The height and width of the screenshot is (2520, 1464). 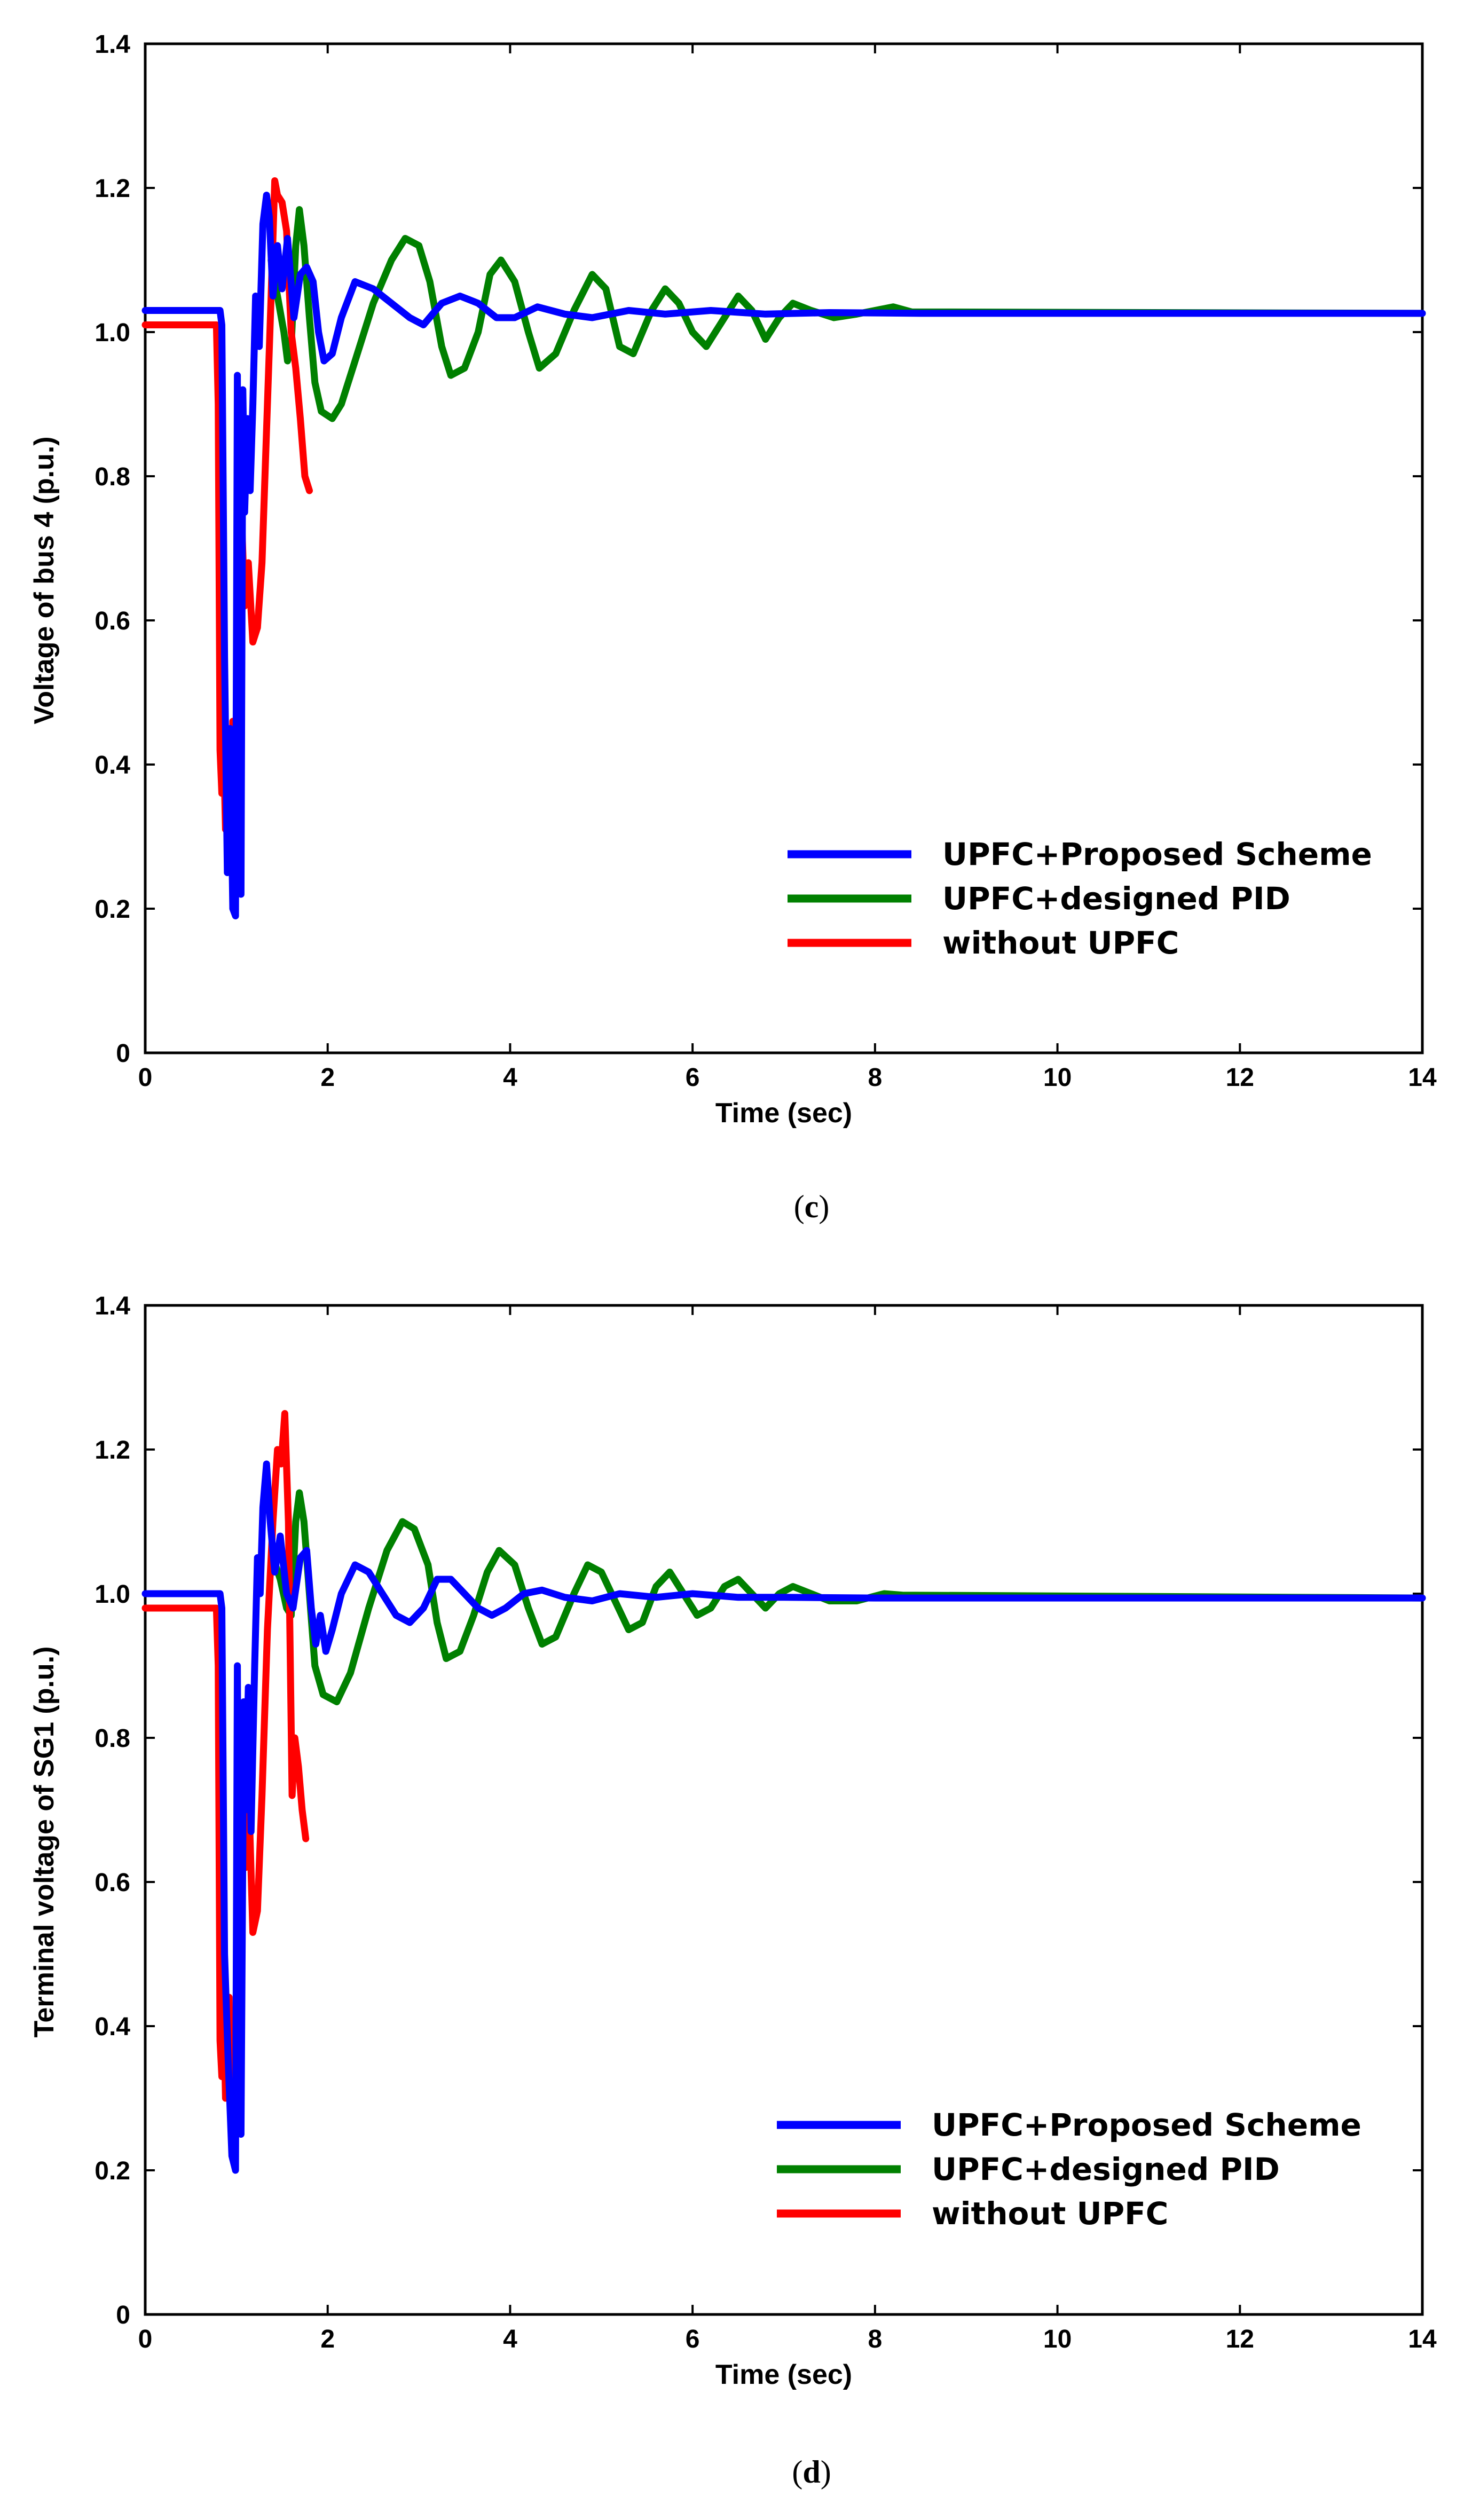 What do you see at coordinates (44, 1842) in the screenshot?
I see `y-axis-label: Terminal voltage of SG1 (p.u.)` at bounding box center [44, 1842].